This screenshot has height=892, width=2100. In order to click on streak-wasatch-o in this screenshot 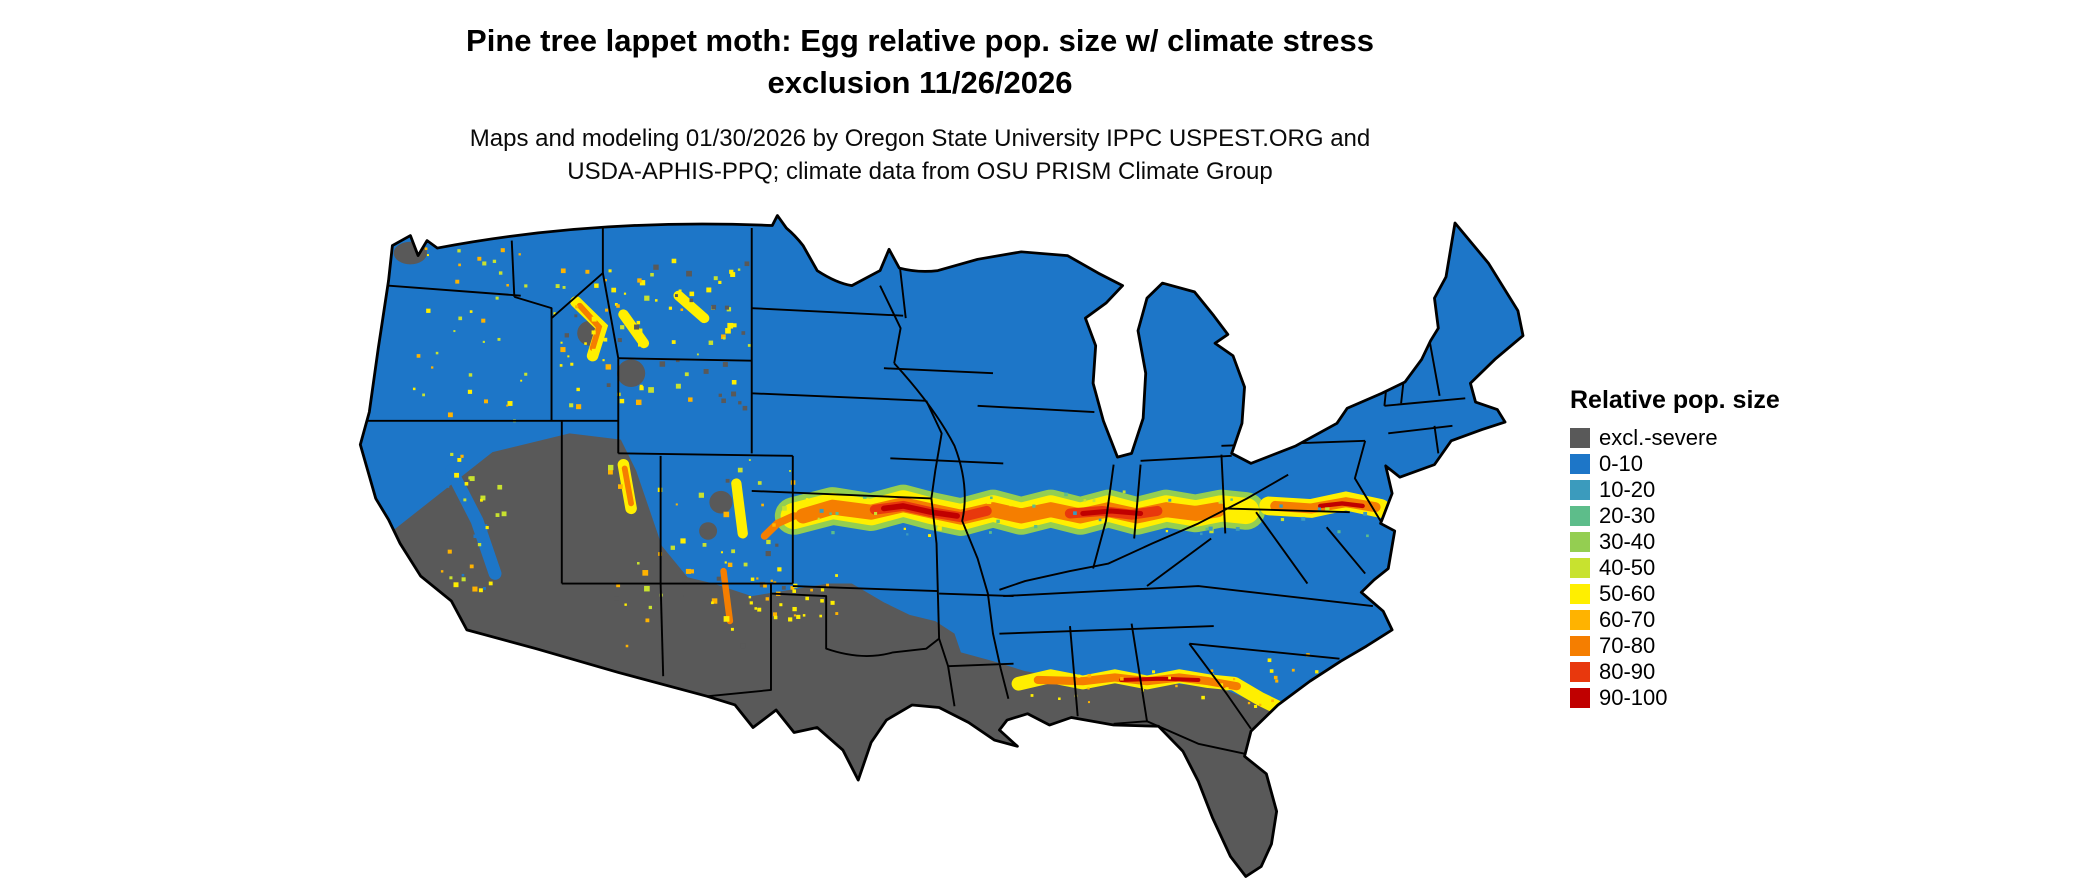, I will do `click(627, 486)`.